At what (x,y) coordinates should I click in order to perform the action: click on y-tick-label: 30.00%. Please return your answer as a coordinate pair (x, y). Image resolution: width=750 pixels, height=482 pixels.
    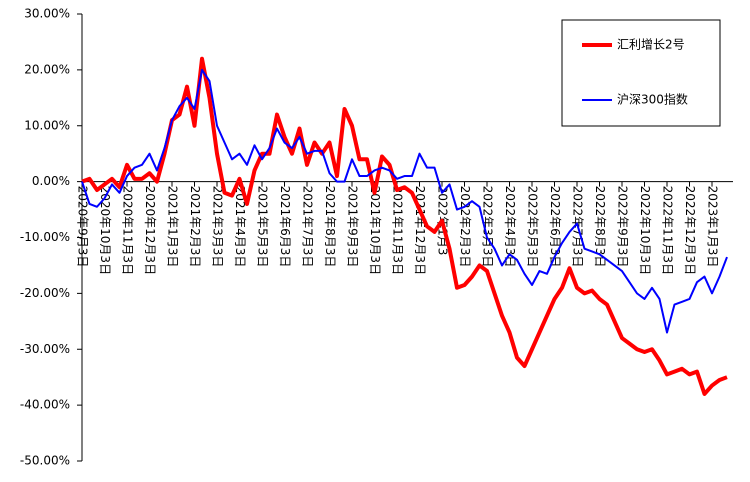
    Looking at the image, I should click on (47, 14).